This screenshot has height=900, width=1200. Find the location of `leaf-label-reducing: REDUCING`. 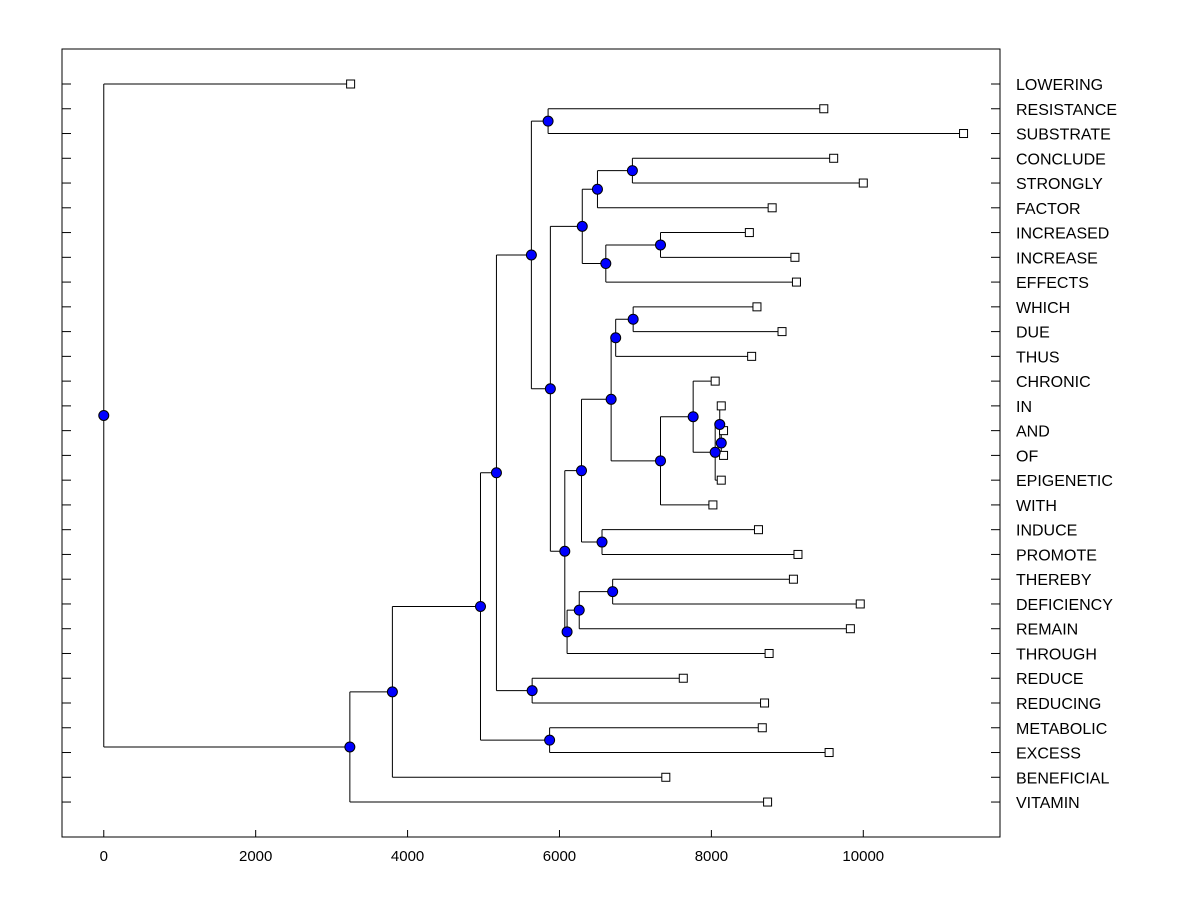

leaf-label-reducing: REDUCING is located at coordinates (1058, 704).